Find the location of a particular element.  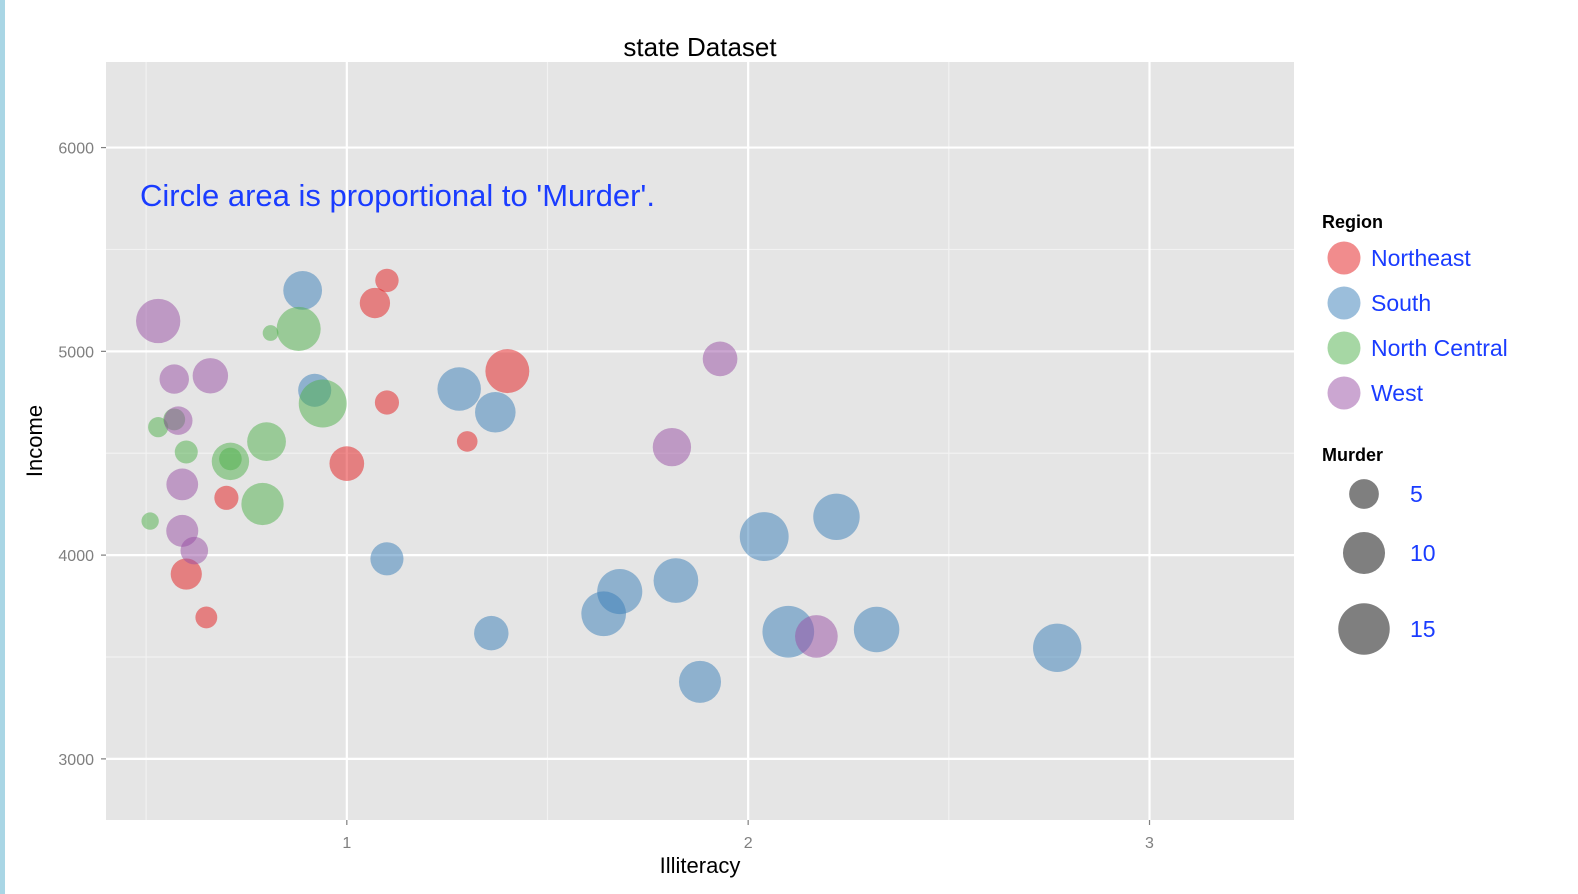

legend-key-north-central is located at coordinates (1344, 348).